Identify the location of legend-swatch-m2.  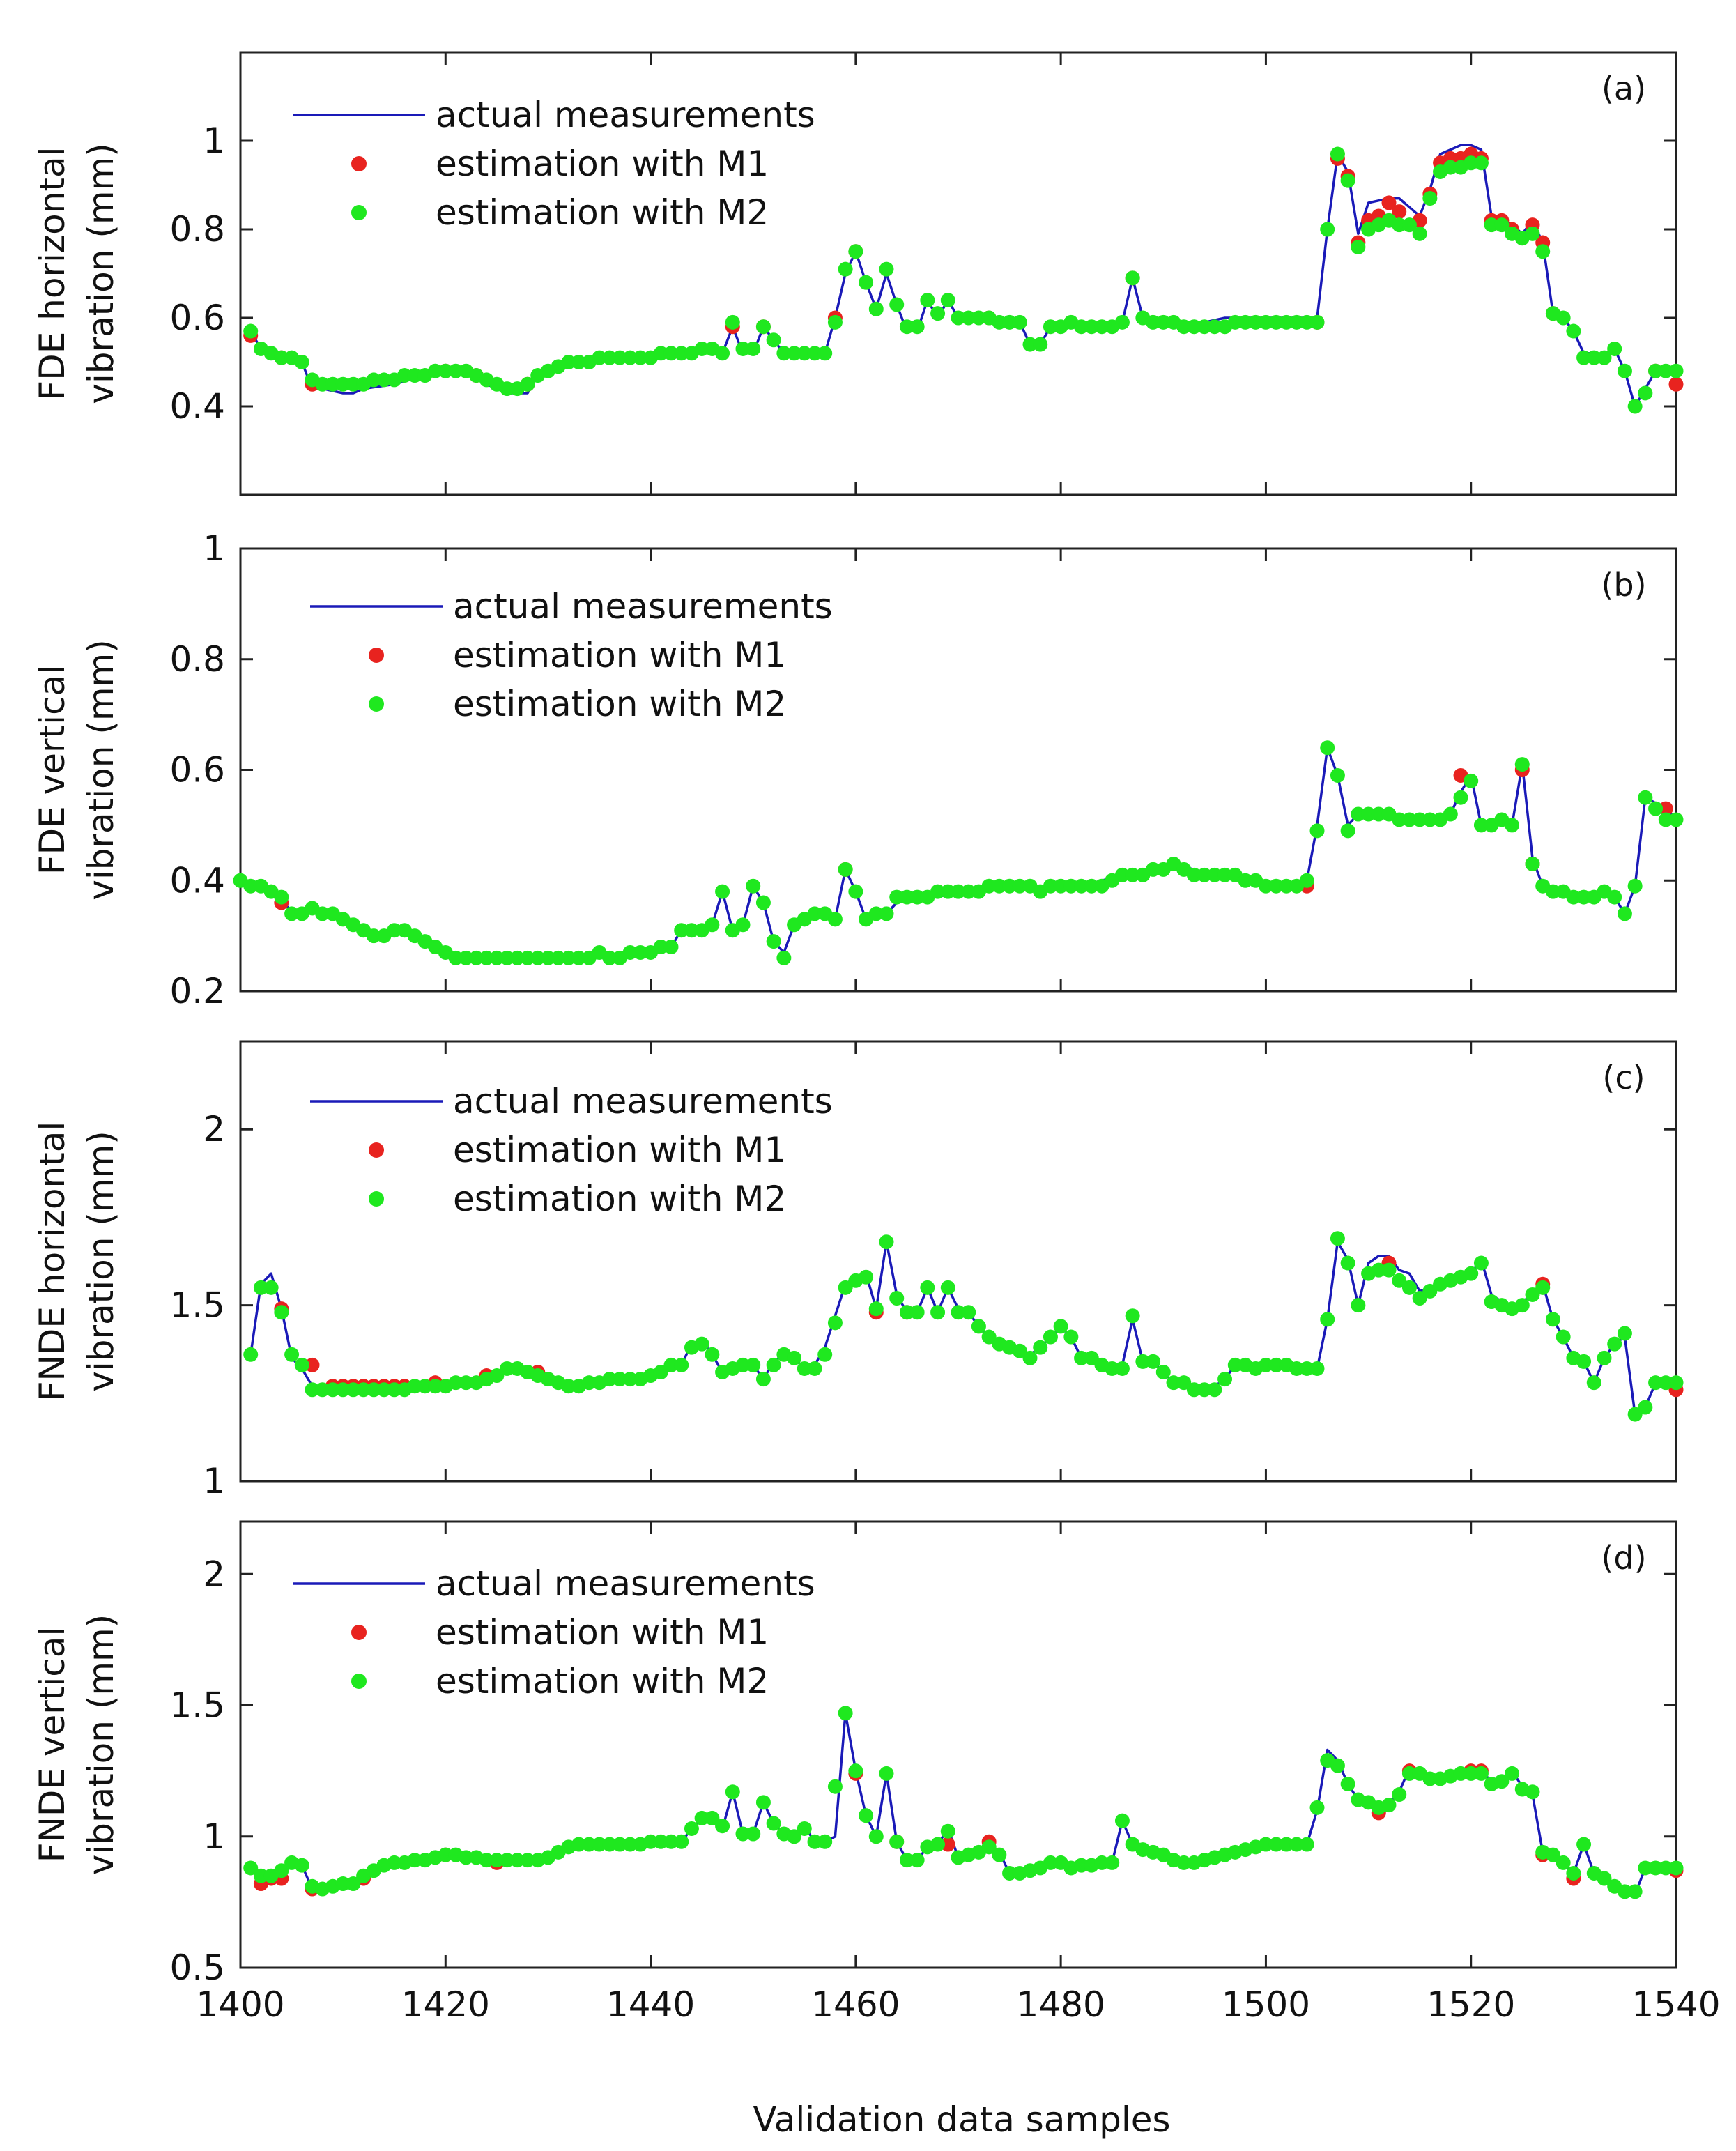
(376, 1199).